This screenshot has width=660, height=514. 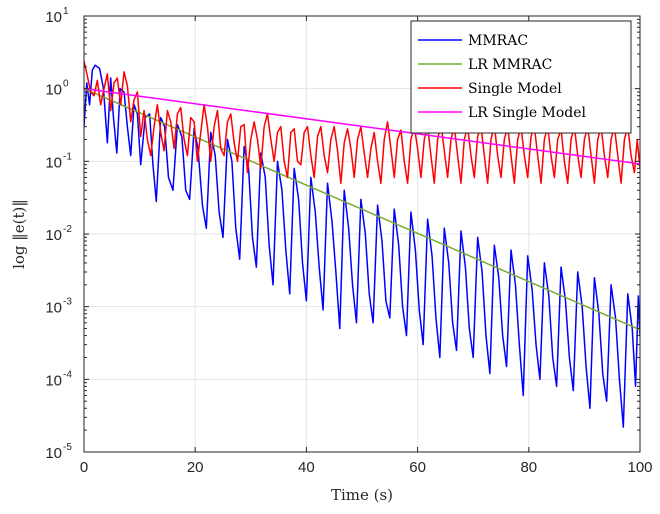 I want to click on x-tick-label: 20, so click(x=195, y=467).